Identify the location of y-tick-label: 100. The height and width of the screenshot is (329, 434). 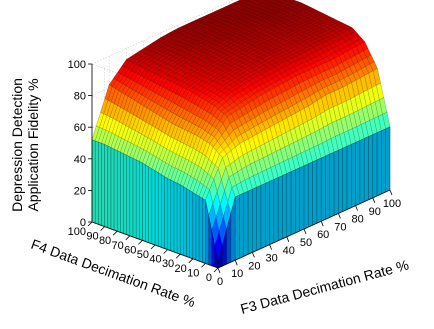
(77, 232).